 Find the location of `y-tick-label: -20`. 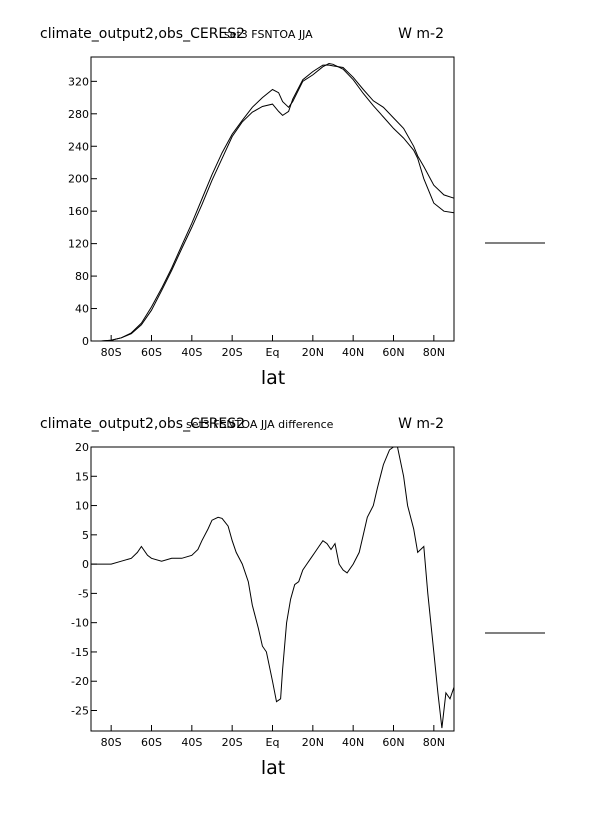

y-tick-label: -20 is located at coordinates (80, 681).